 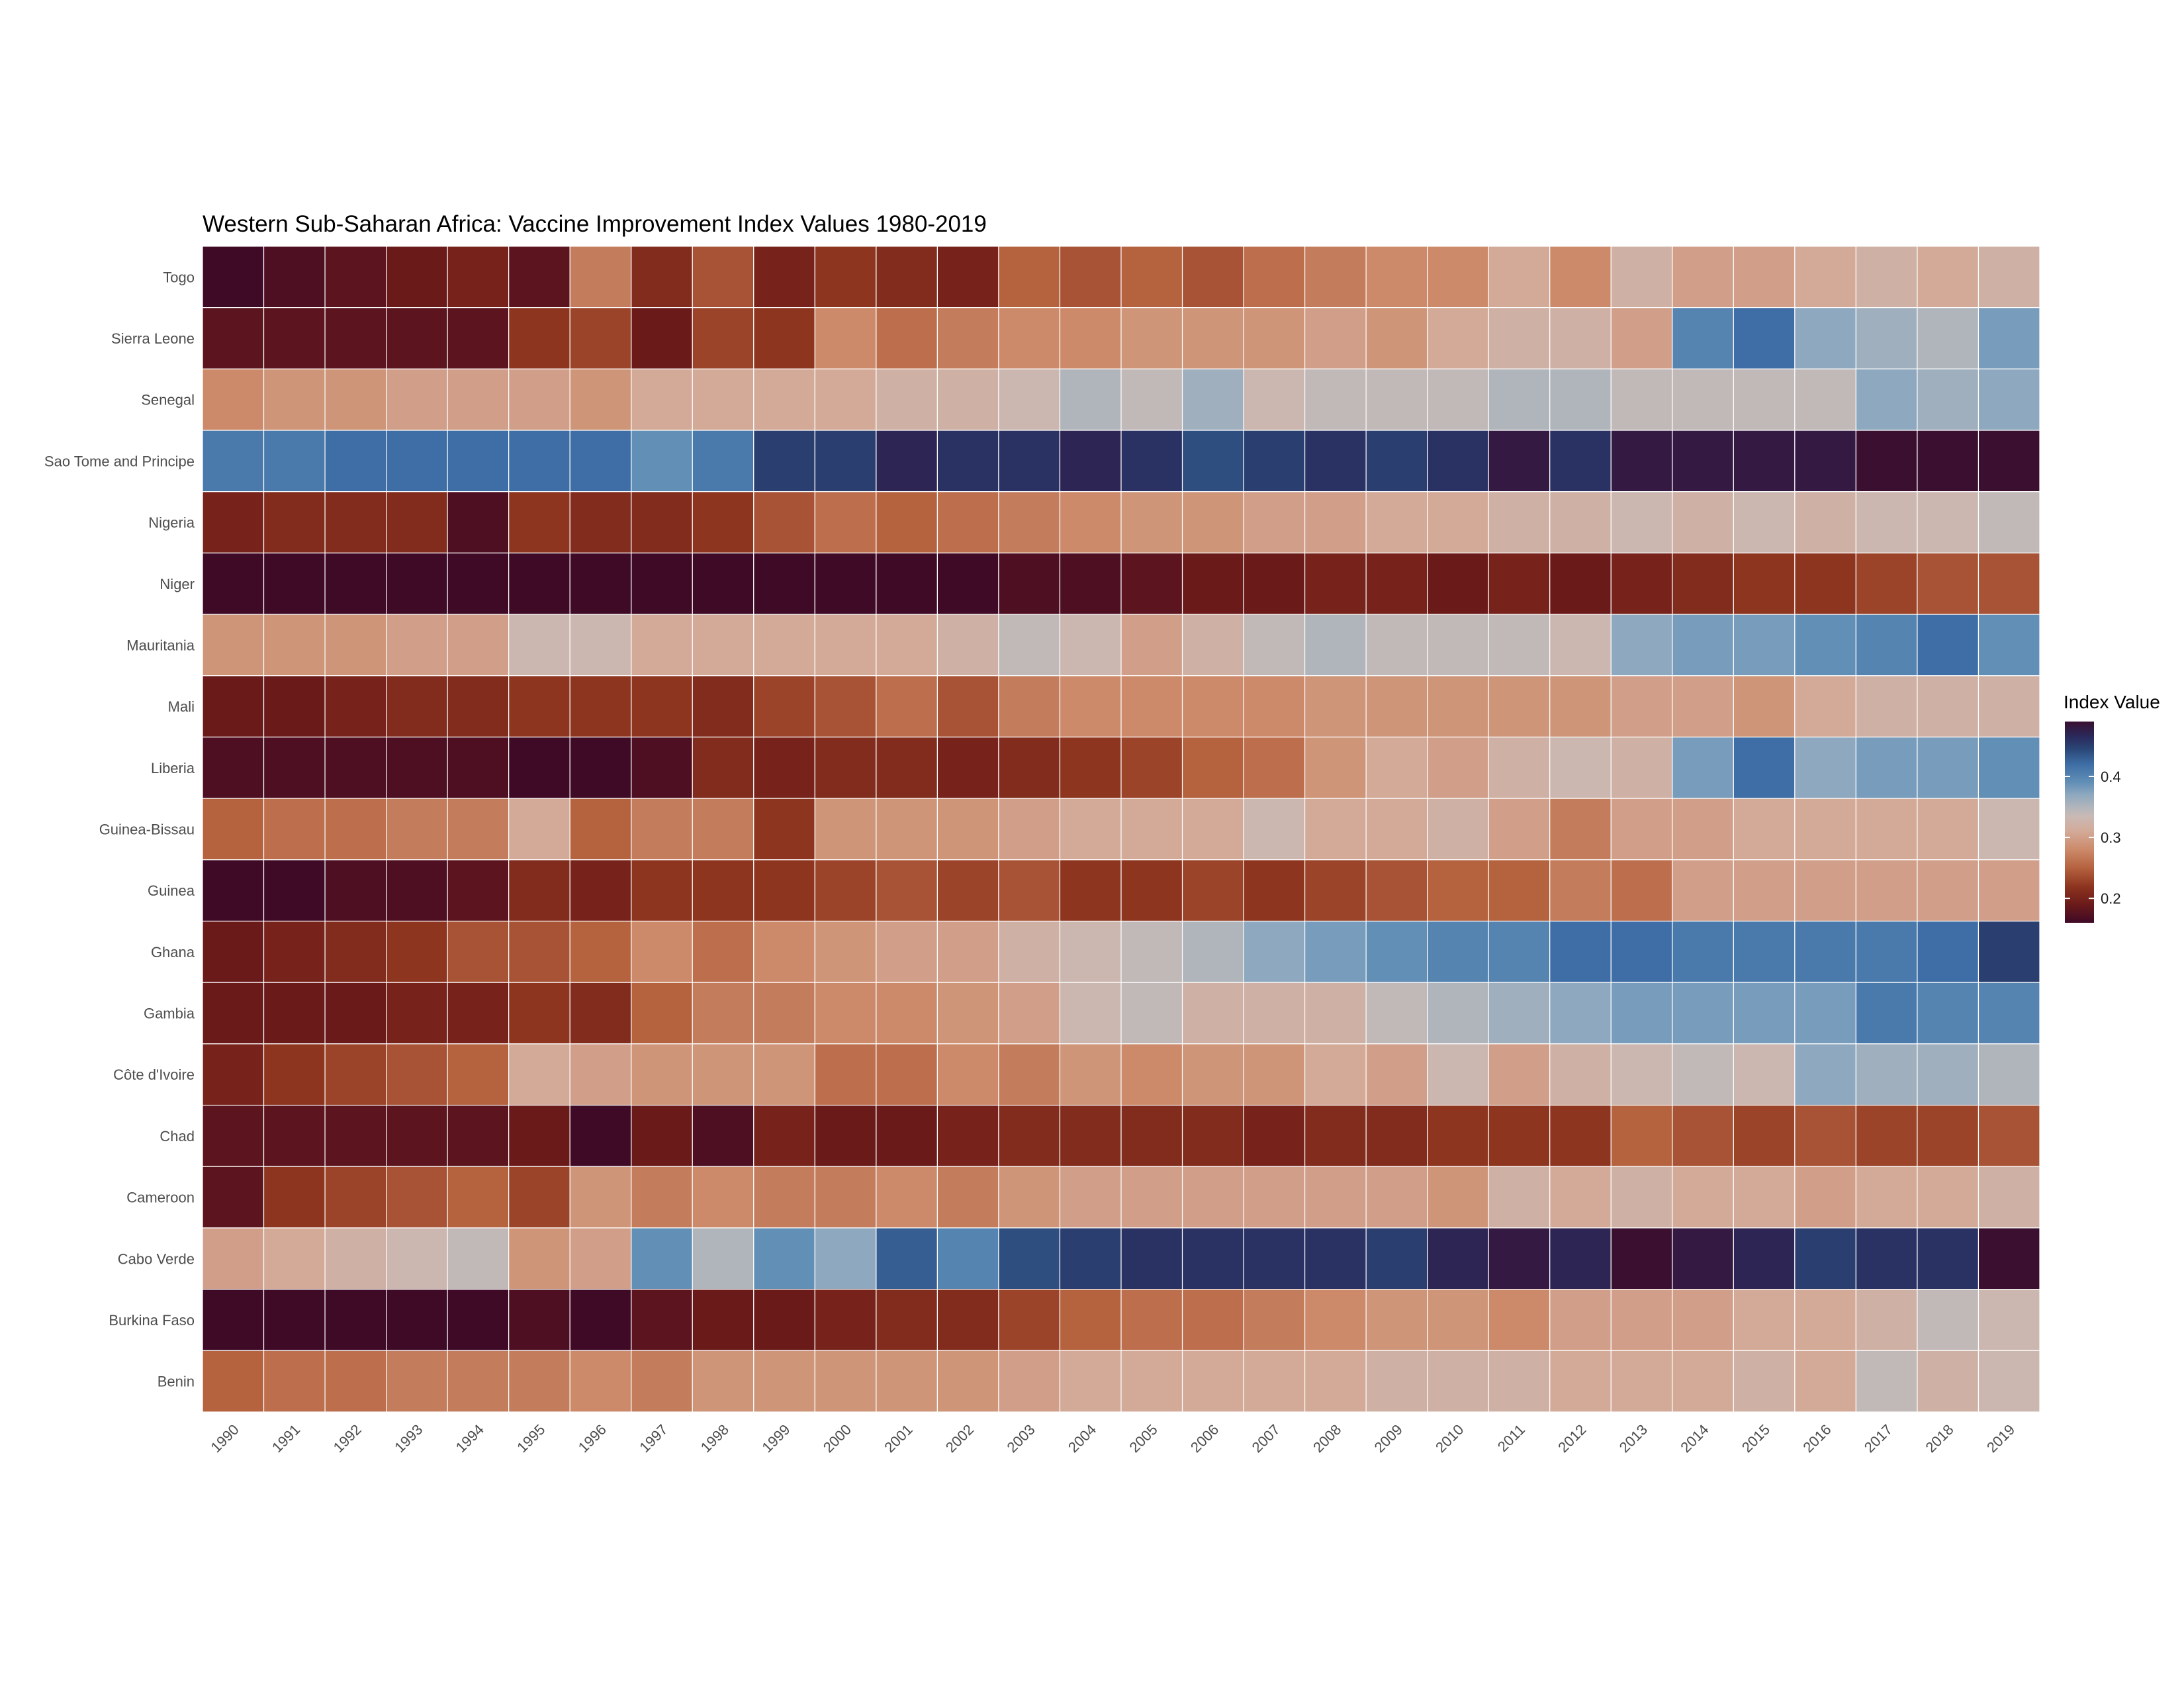 I want to click on y-tick-label: Ghana, so click(x=173, y=952).